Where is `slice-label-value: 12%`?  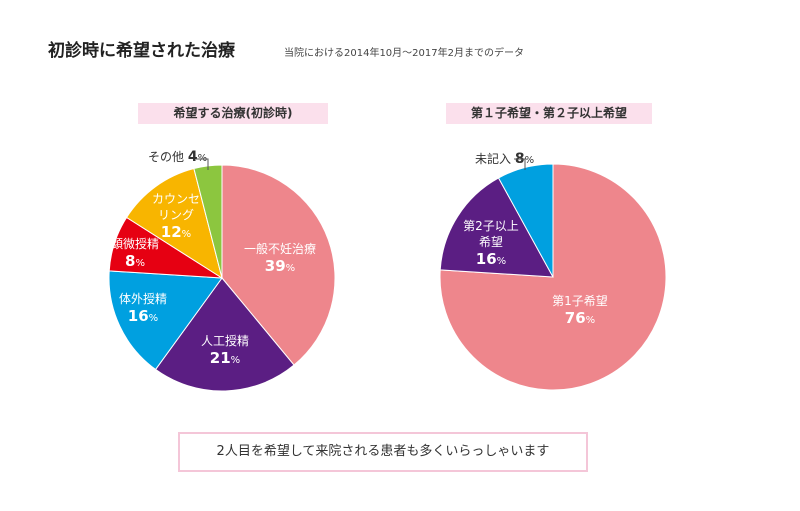 slice-label-value: 12% is located at coordinates (176, 232).